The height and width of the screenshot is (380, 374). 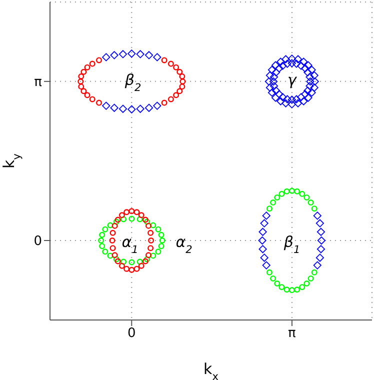 I want to click on annotation: β$_{1}$, so click(x=291, y=244).